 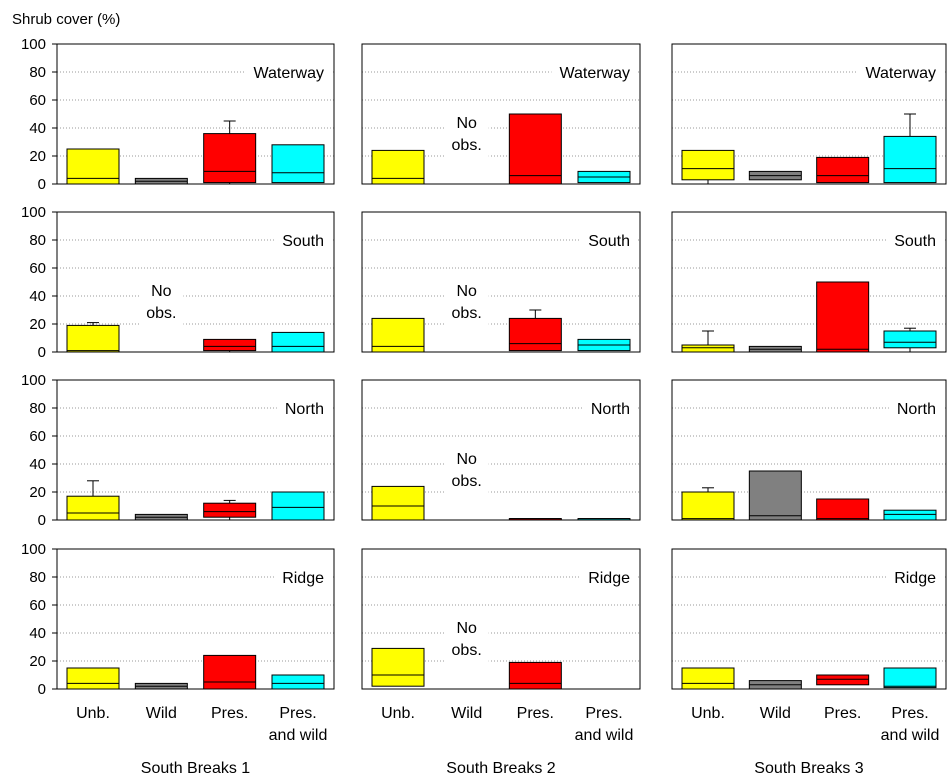 I want to click on no-obs-bg-south-breaks-2-waterway-wild, so click(x=466, y=134).